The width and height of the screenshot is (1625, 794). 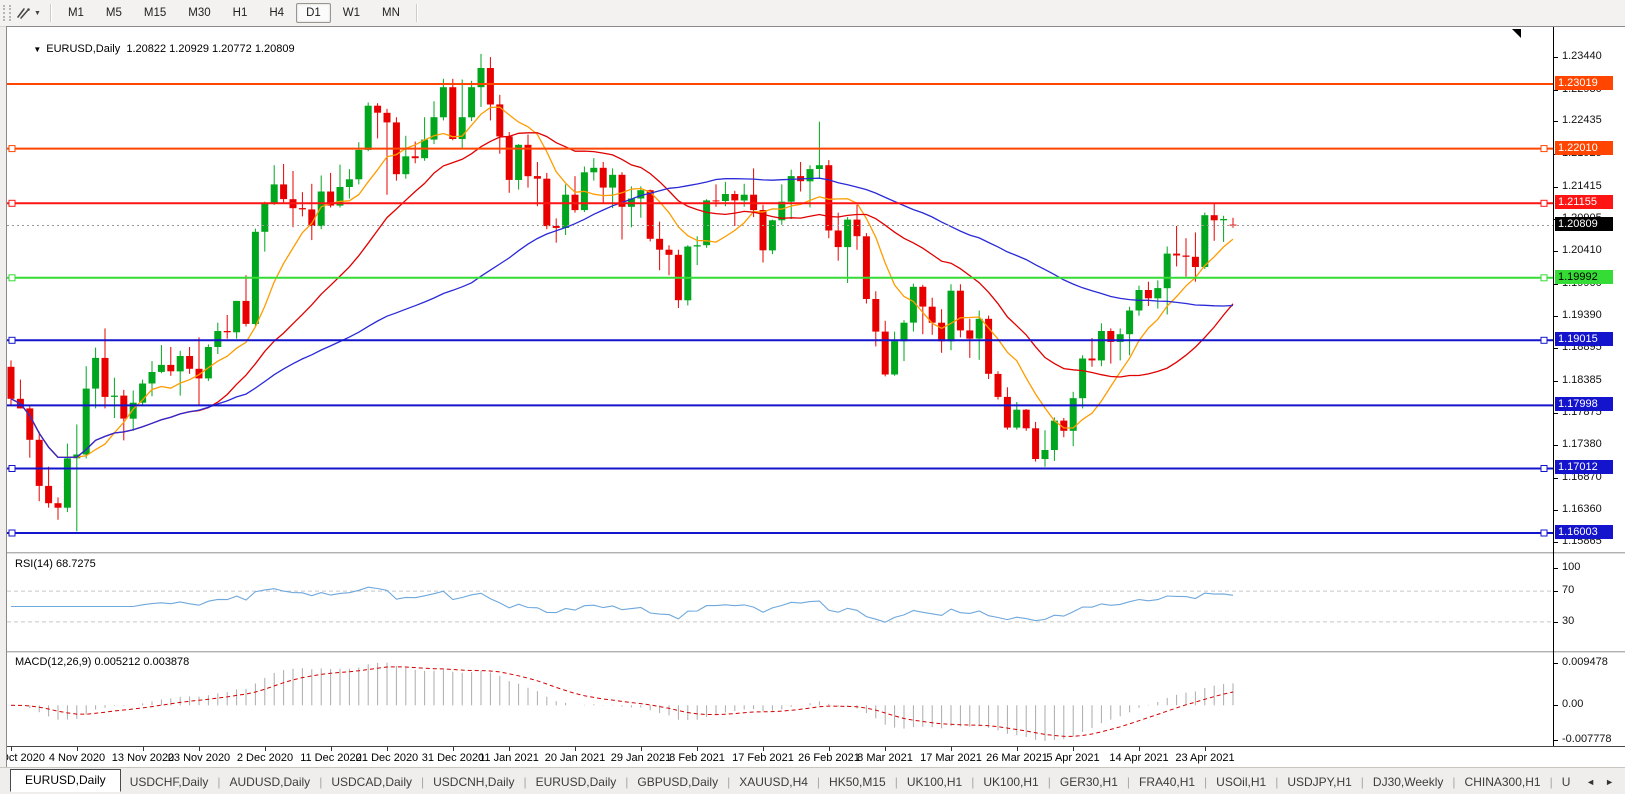 What do you see at coordinates (199, 758) in the screenshot?
I see `date-tick-label: 23 Nov 2020` at bounding box center [199, 758].